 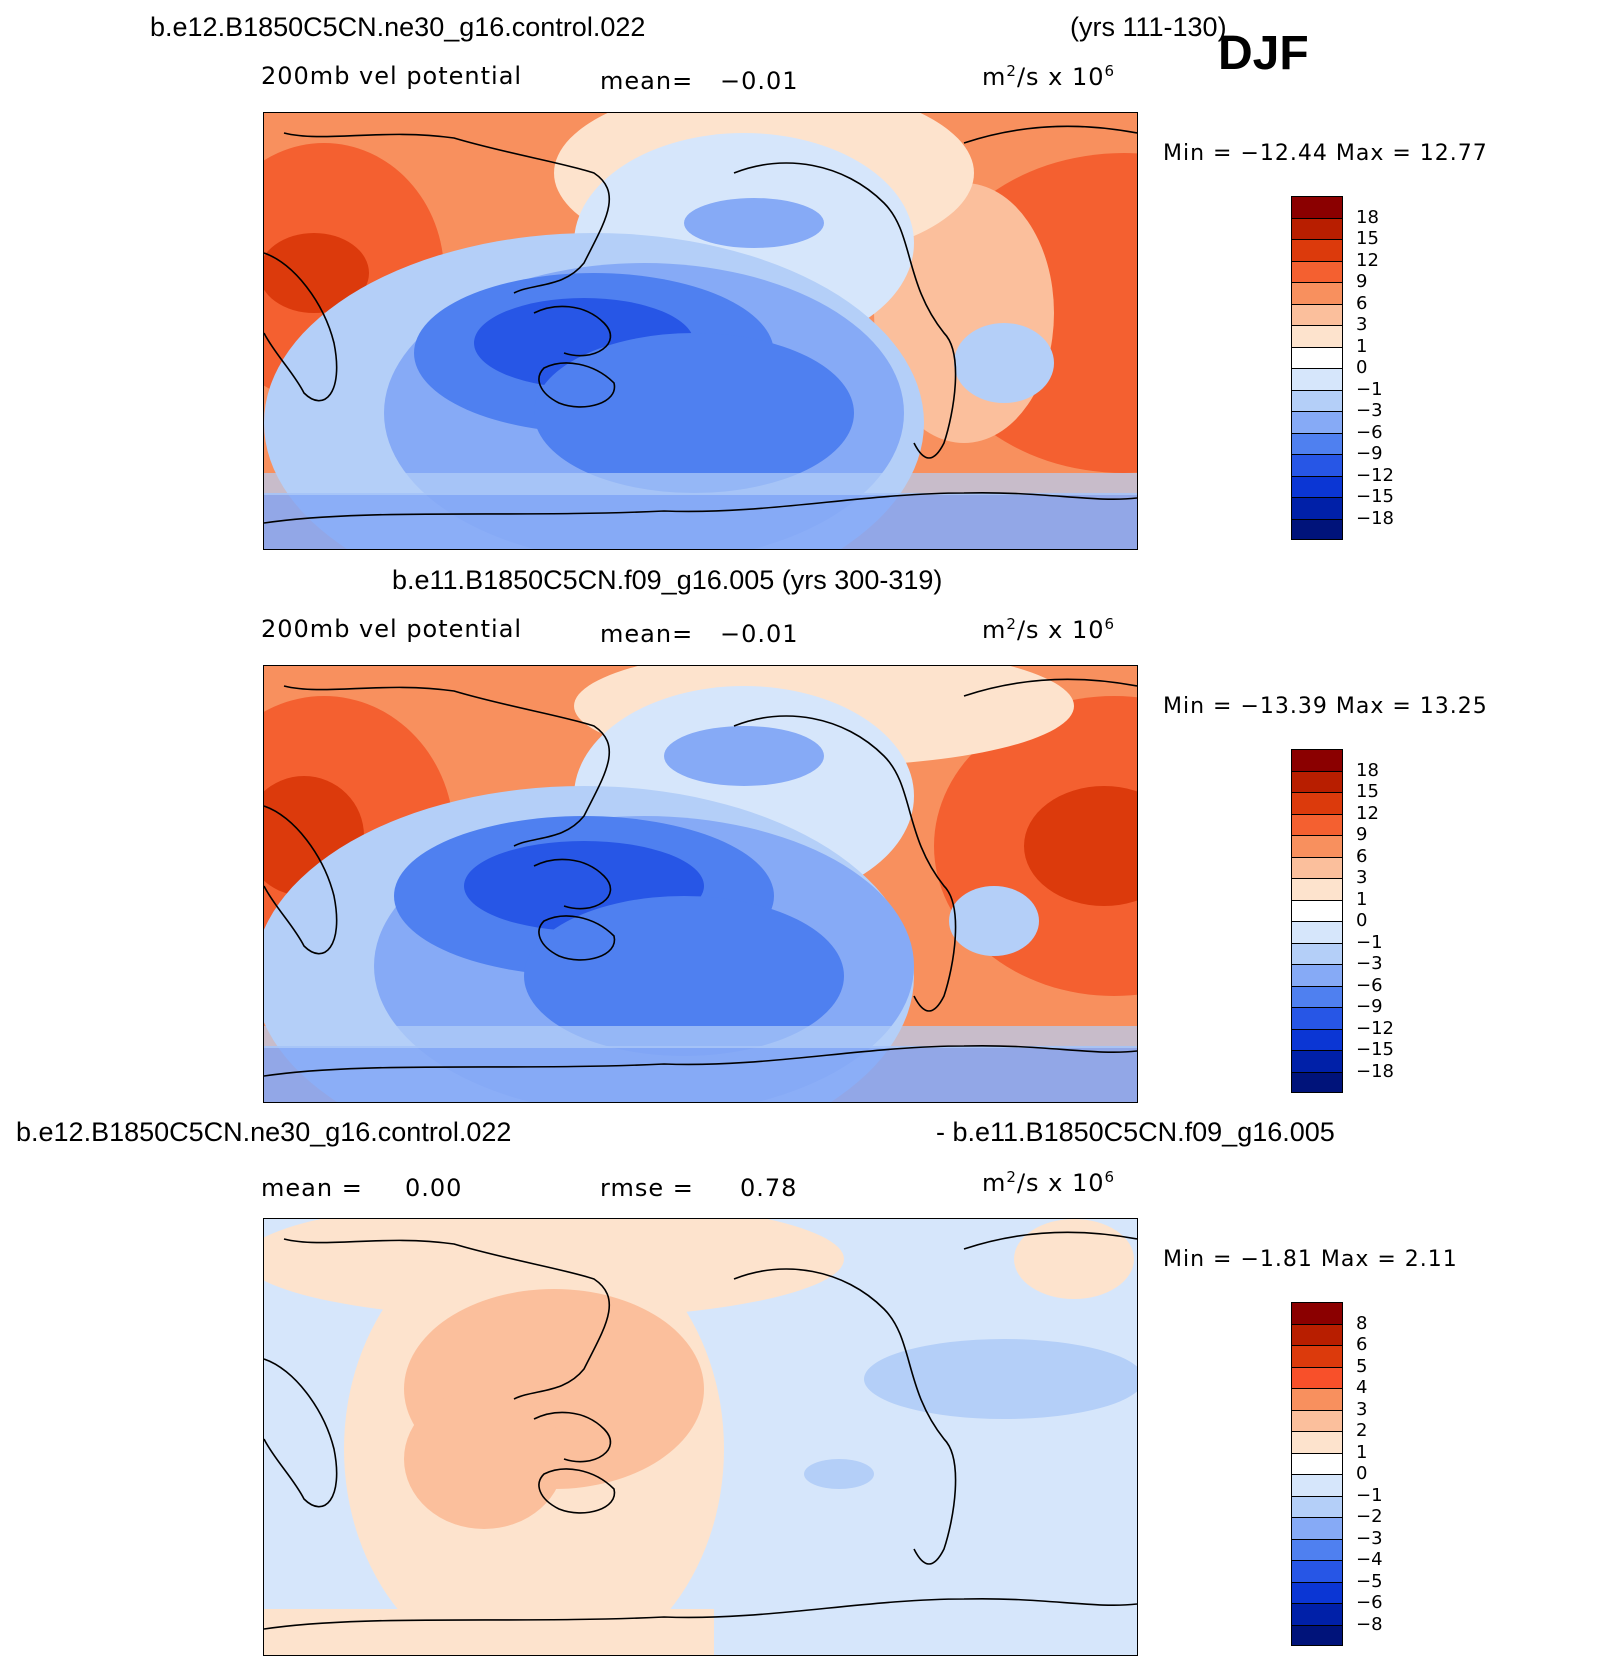 I want to click on panel2-variable: 200mb vel potential, so click(x=392, y=629).